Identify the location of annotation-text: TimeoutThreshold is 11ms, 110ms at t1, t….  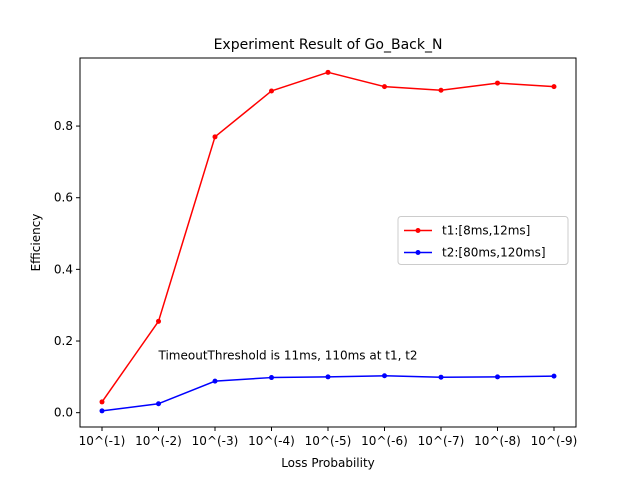
(288, 355).